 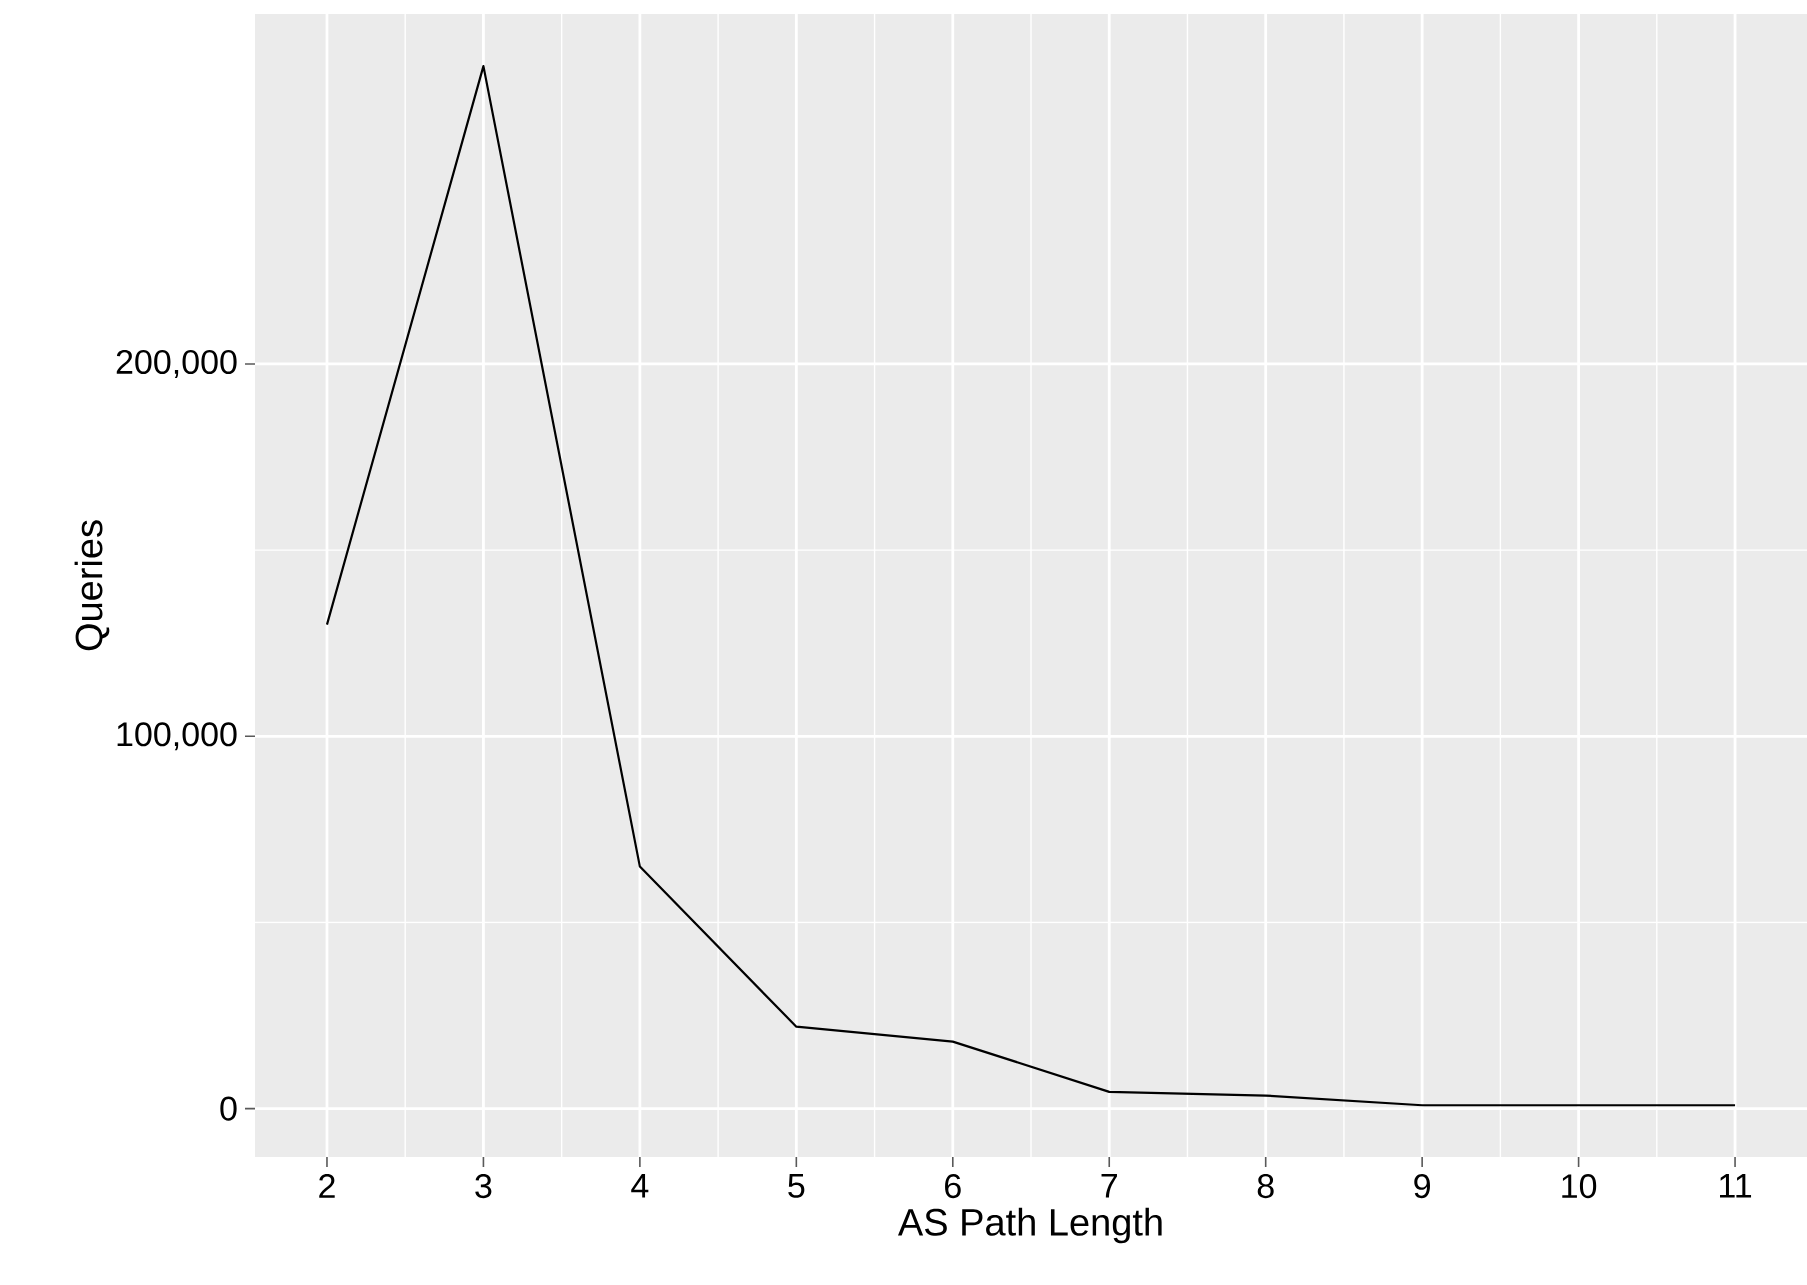 I want to click on x-tick-label: 7, so click(x=1109, y=1186).